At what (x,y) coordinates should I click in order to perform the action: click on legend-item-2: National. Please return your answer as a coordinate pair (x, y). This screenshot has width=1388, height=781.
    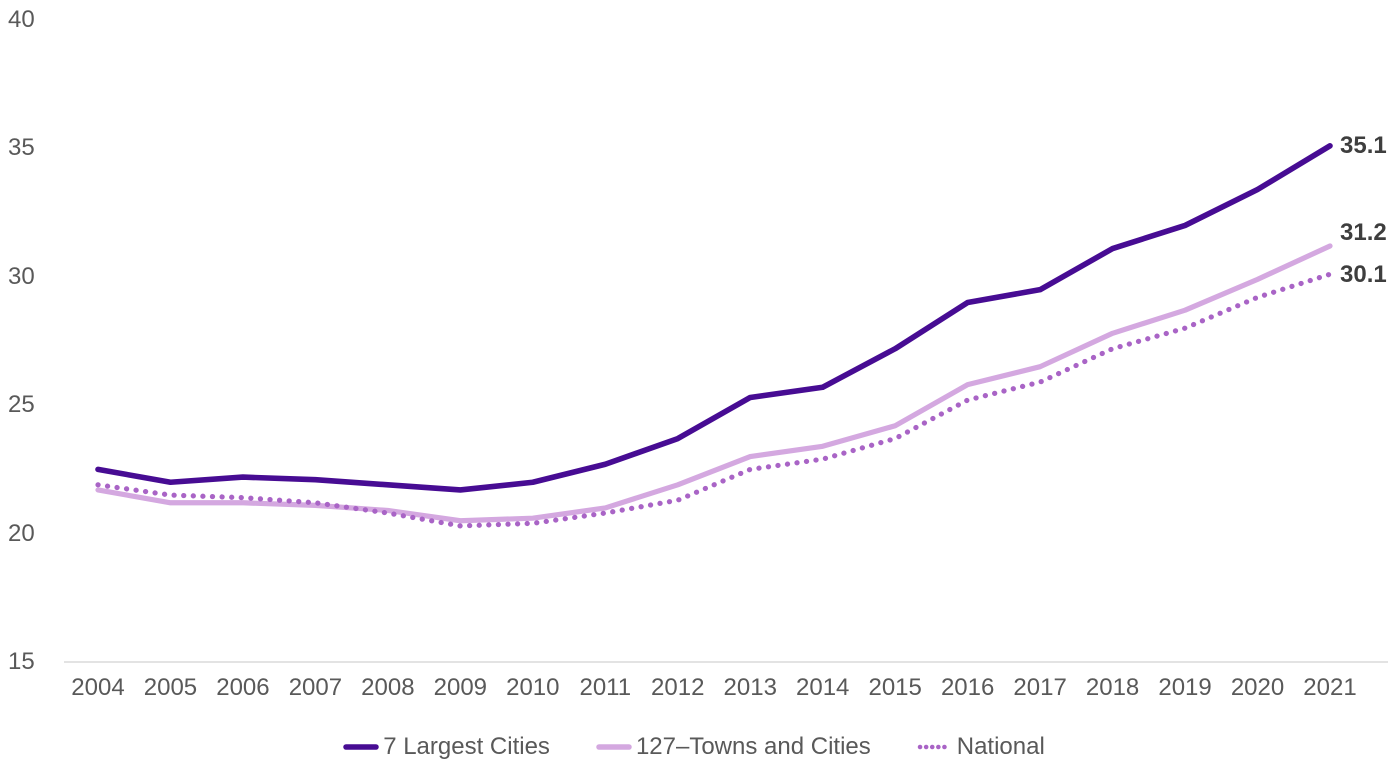
    Looking at the image, I should click on (981, 747).